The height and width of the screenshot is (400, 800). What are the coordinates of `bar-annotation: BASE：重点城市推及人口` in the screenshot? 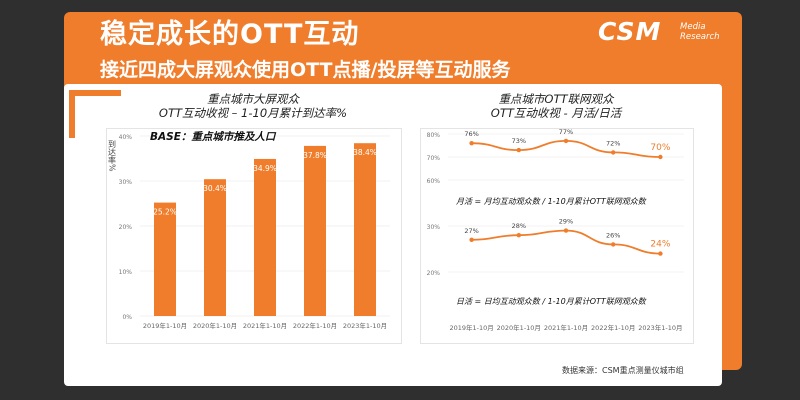 It's located at (213, 136).